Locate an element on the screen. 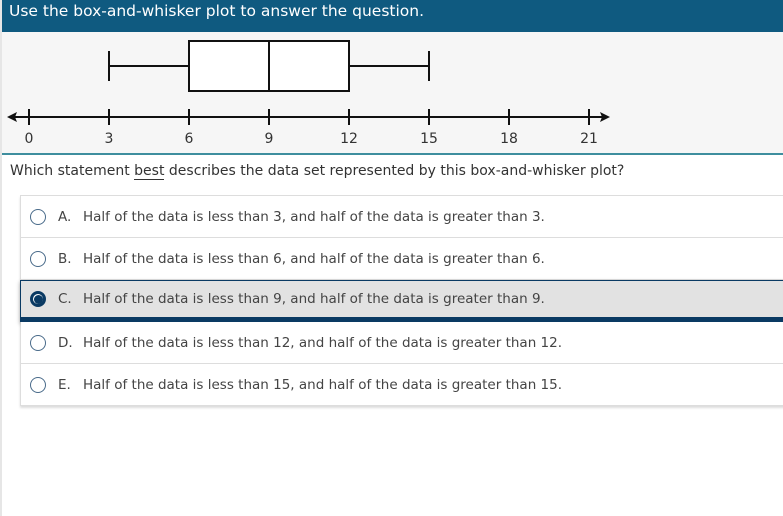 The height and width of the screenshot is (516, 783). option-letter: E. is located at coordinates (64, 384).